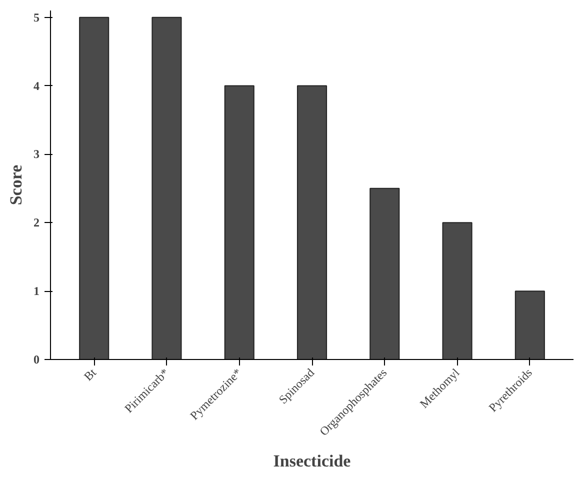 The image size is (588, 479). What do you see at coordinates (16, 185) in the screenshot?
I see `y-axis-title: Score` at bounding box center [16, 185].